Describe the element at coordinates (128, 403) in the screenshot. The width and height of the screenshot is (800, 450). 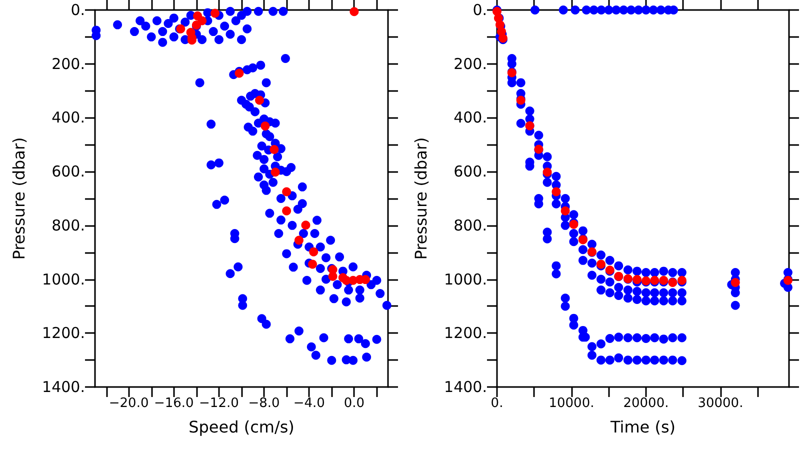
I see `x-tick-label: −20.0` at that location.